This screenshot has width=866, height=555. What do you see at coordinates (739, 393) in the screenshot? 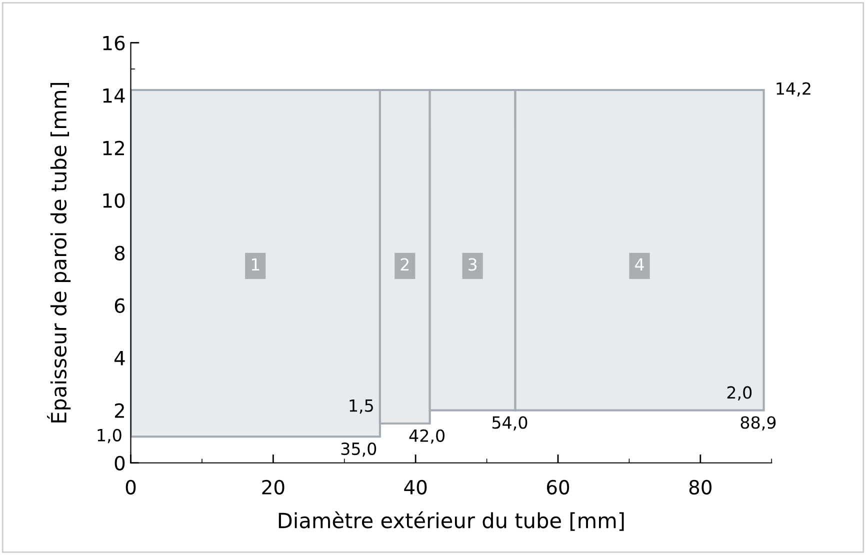
I see `annotation: 2,0` at bounding box center [739, 393].